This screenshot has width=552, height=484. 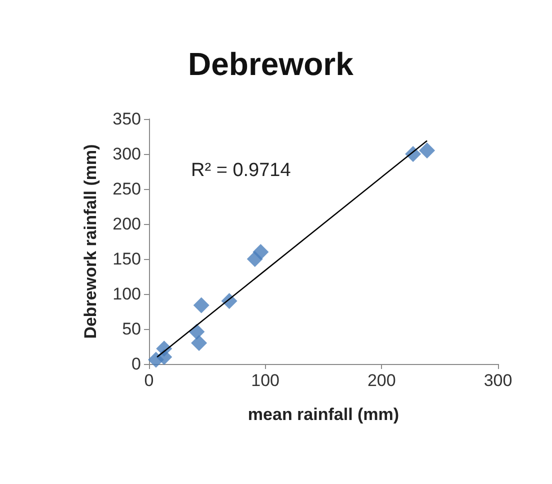 What do you see at coordinates (498, 380) in the screenshot?
I see `x-tick-label: 300` at bounding box center [498, 380].